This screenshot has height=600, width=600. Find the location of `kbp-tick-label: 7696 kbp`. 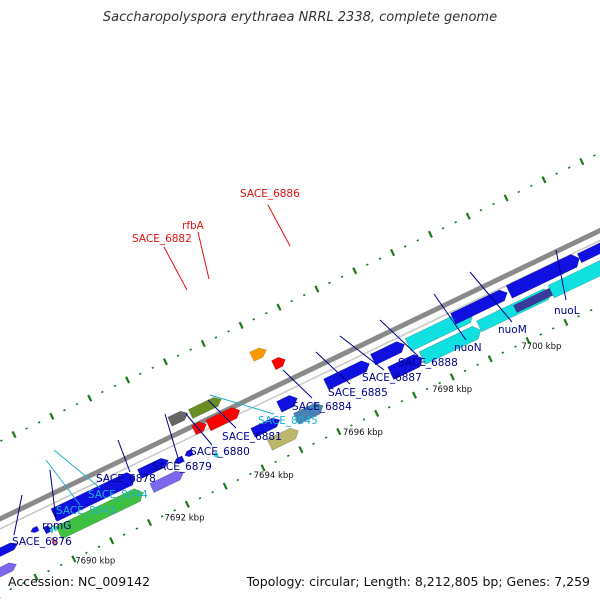

kbp-tick-label: 7696 kbp is located at coordinates (363, 433).